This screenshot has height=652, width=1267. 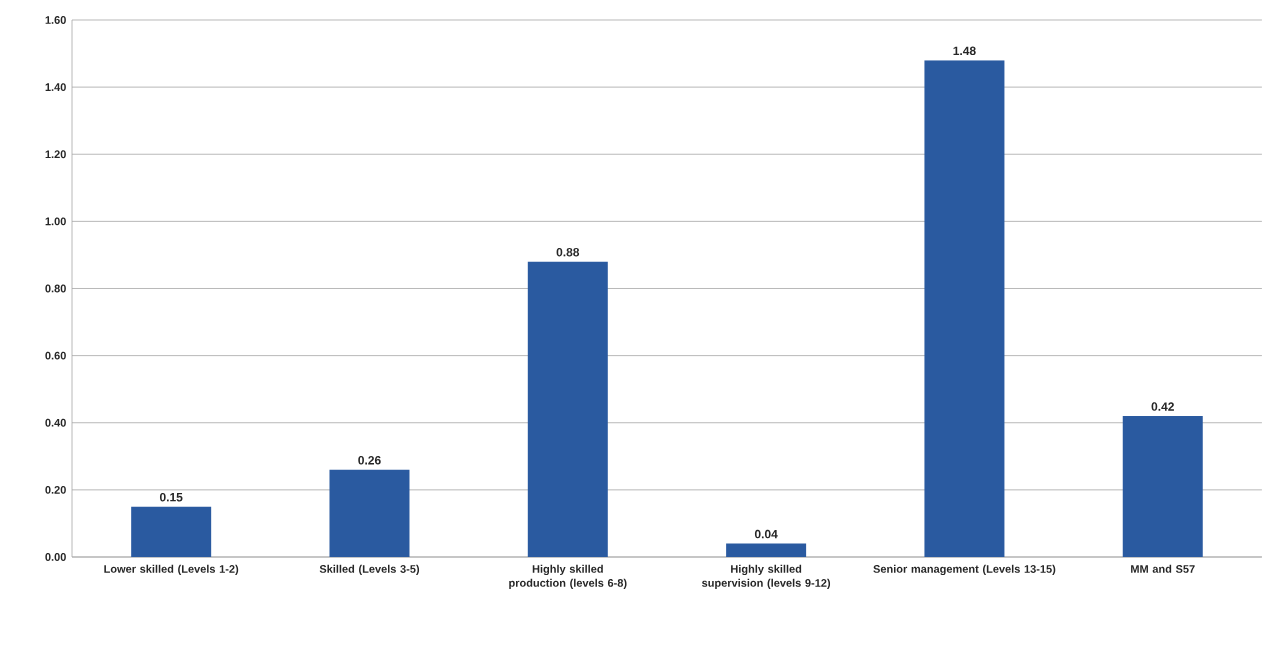 What do you see at coordinates (568, 577) in the screenshot?
I see `x-tick-label: Highly skilled production (levels 6-8)` at bounding box center [568, 577].